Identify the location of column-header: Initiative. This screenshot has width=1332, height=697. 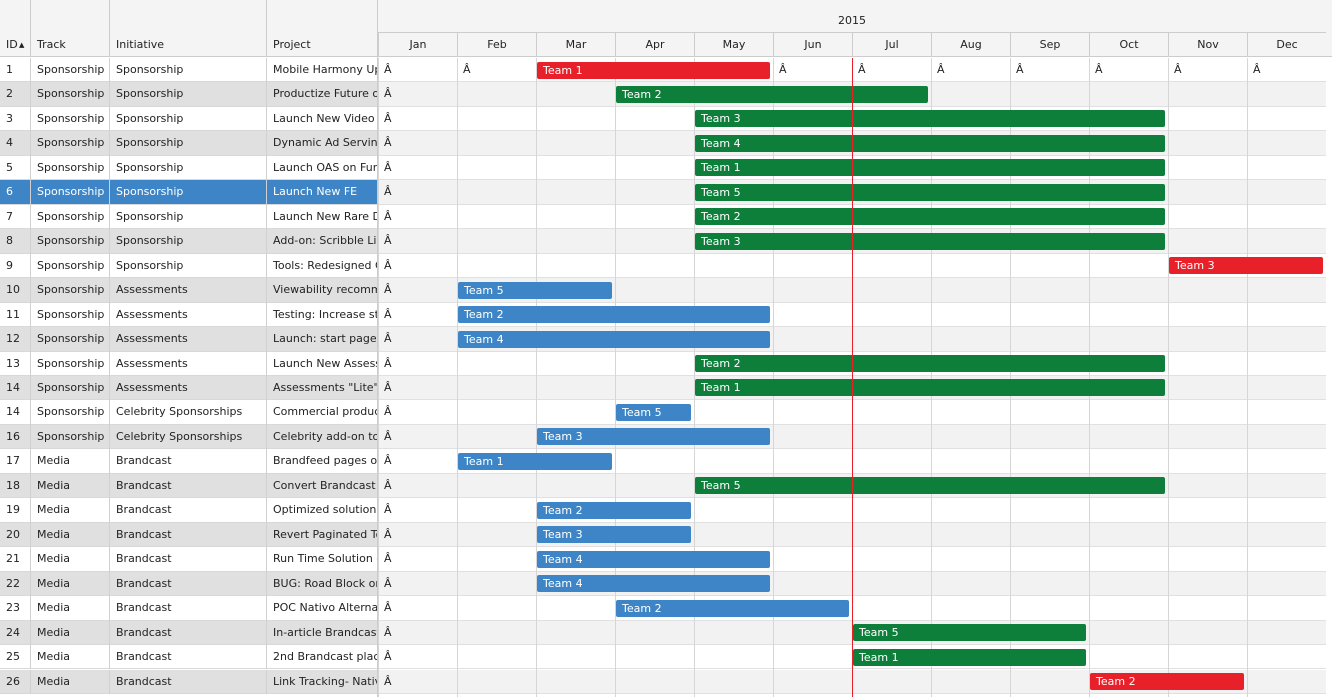
(188, 45).